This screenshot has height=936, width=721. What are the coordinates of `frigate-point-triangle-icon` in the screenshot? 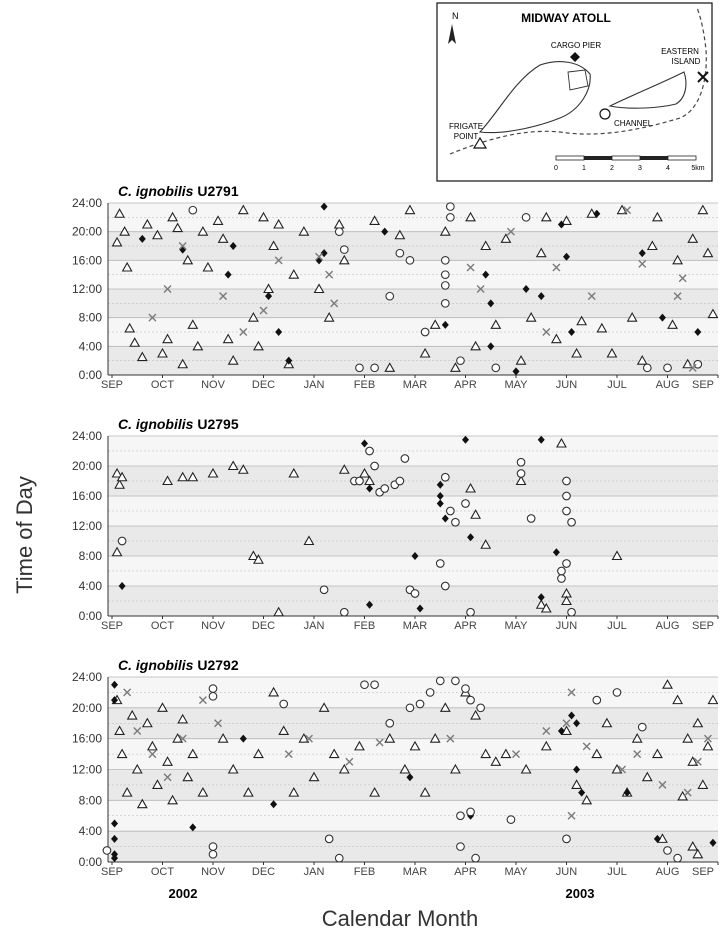 It's located at (480, 142).